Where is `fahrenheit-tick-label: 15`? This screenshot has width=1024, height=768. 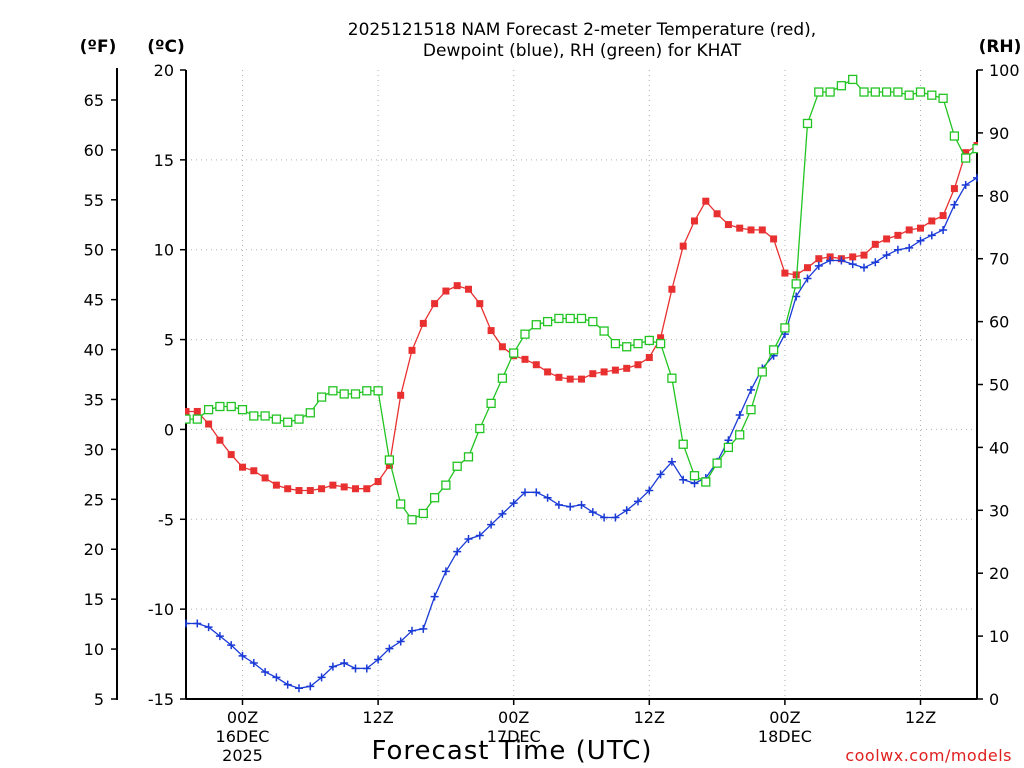
fahrenheit-tick-label: 15 is located at coordinates (94, 599).